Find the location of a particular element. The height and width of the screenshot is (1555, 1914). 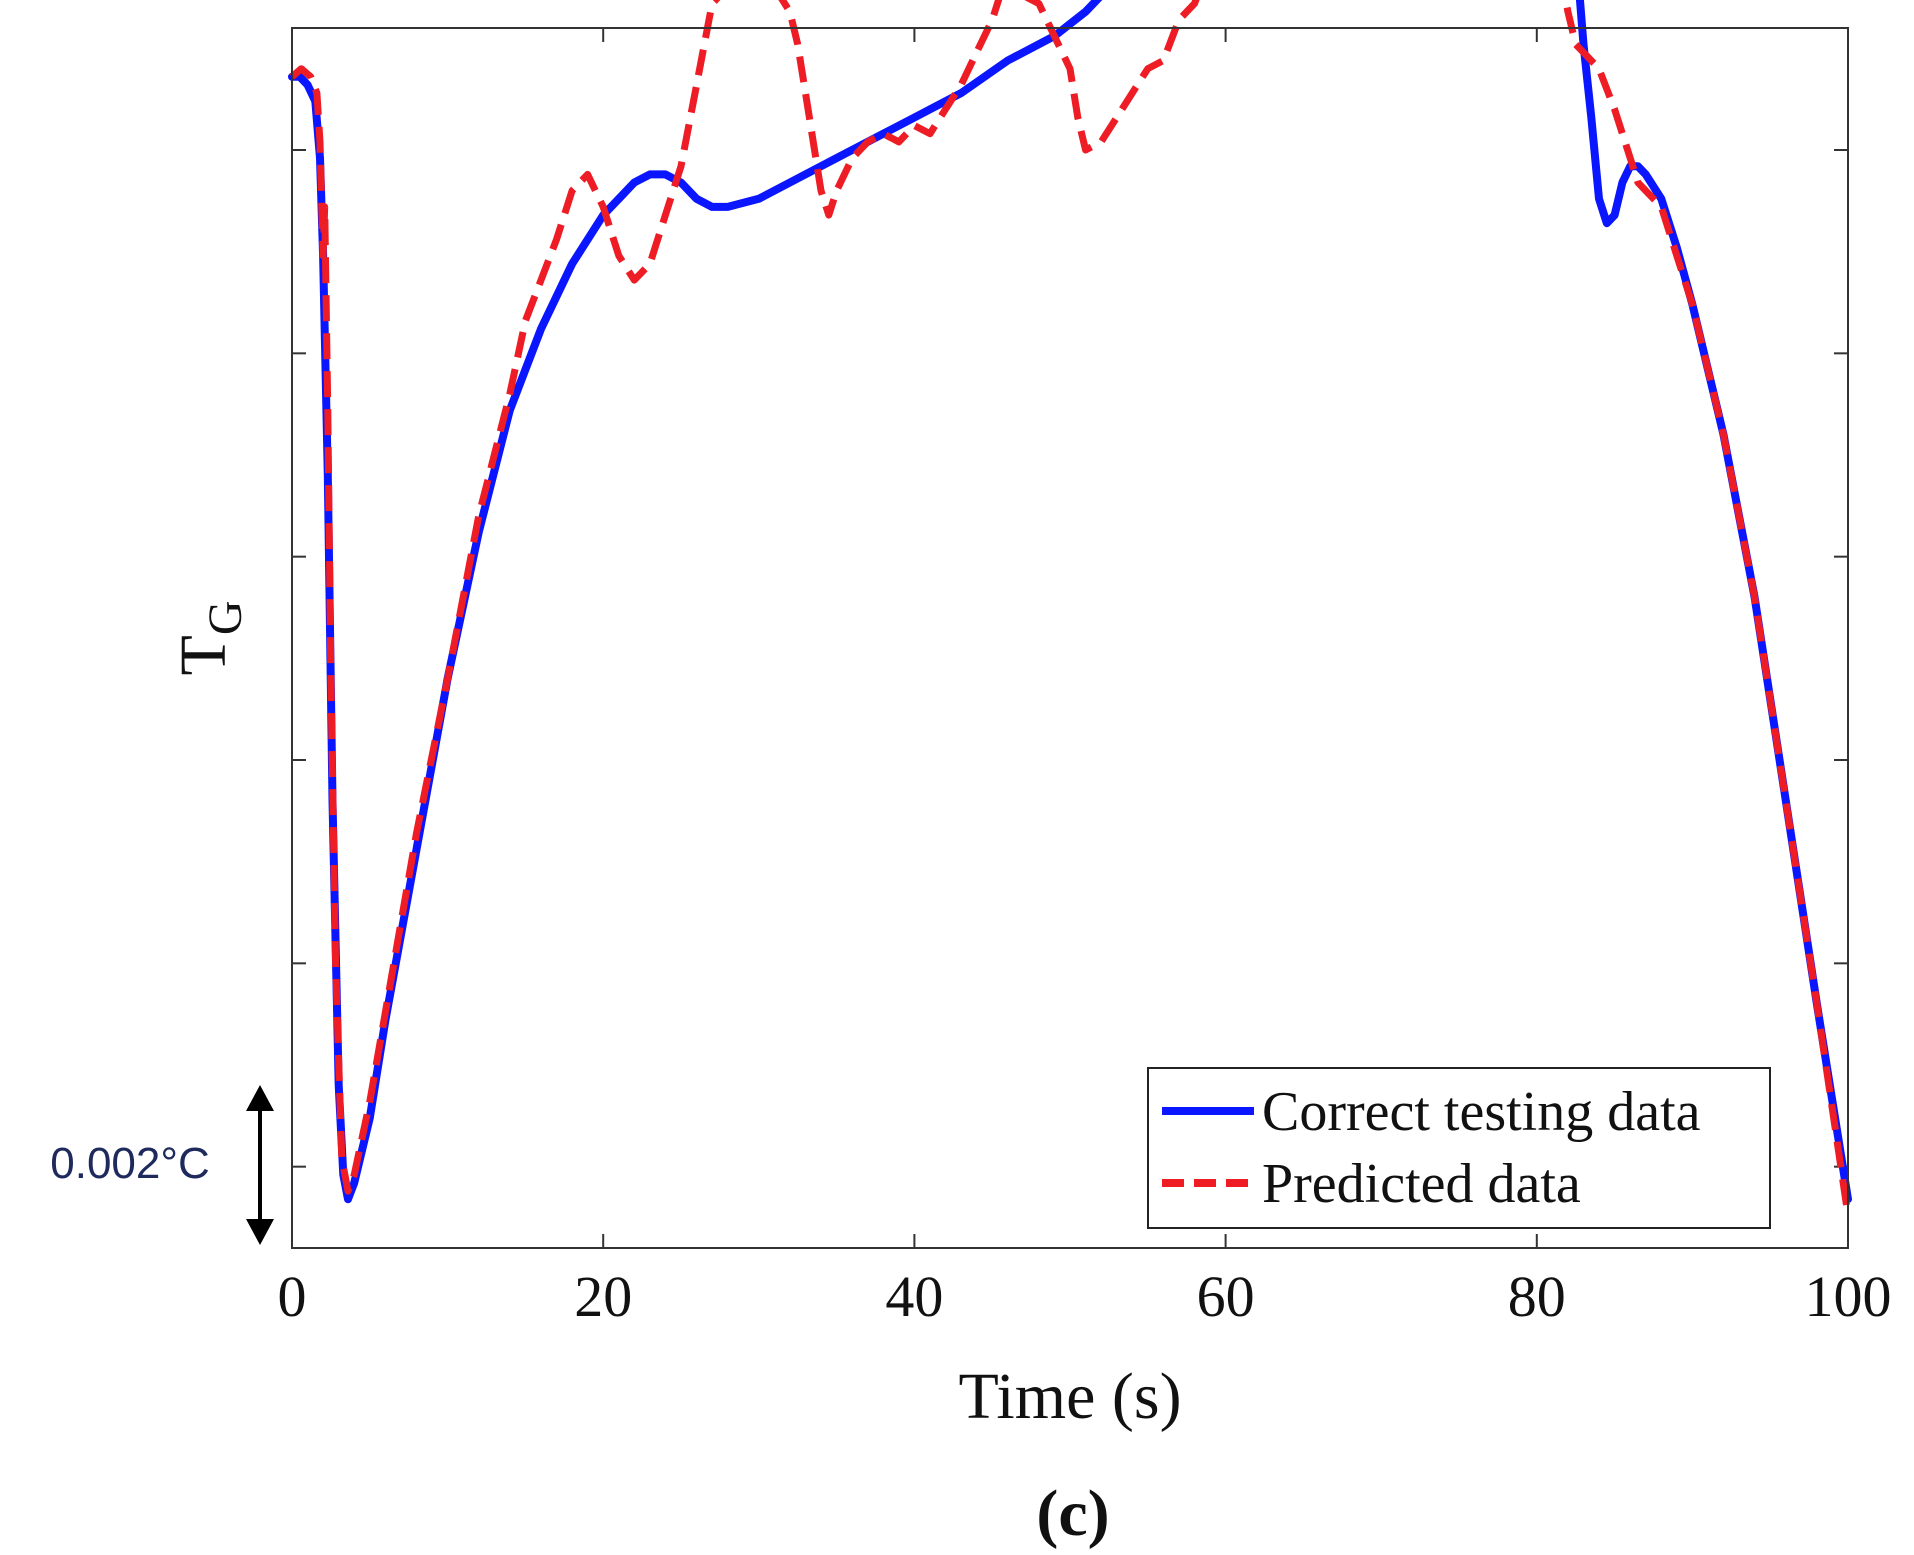

x-tick-label: 40 is located at coordinates (914, 1296).